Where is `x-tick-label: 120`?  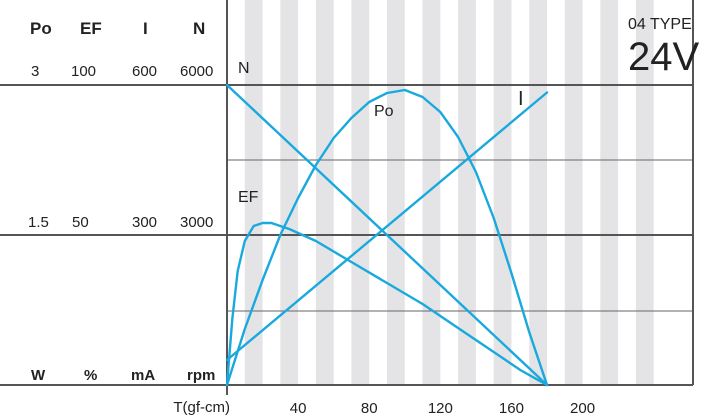 x-tick-label: 120 is located at coordinates (440, 408).